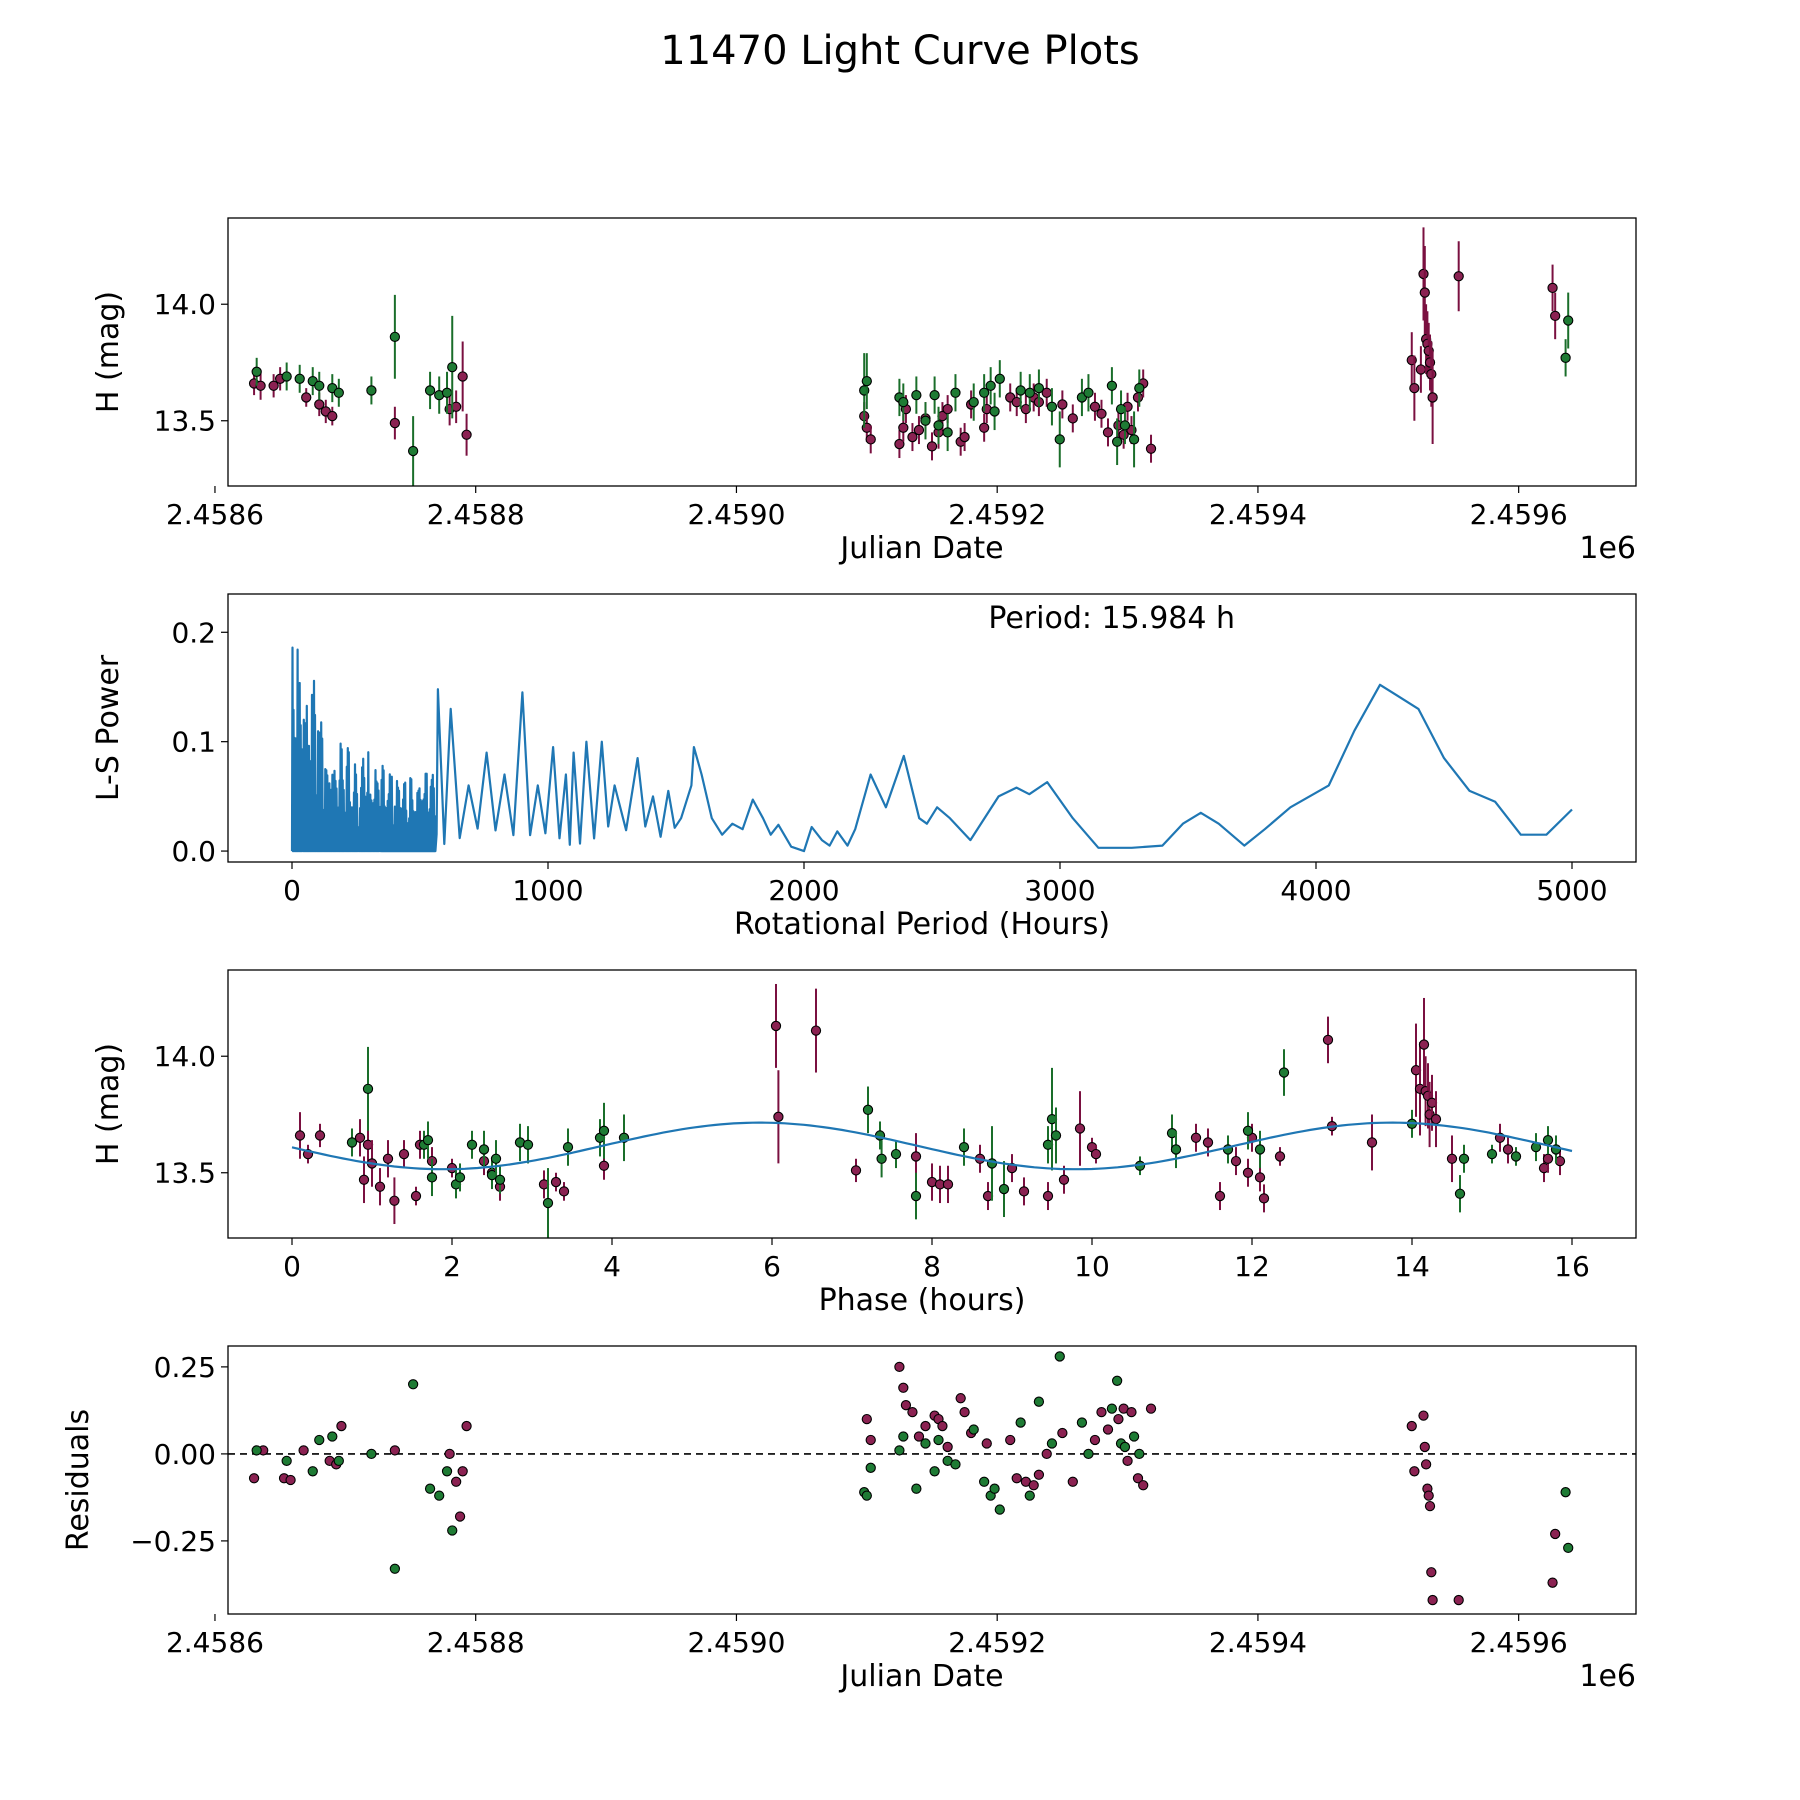 The height and width of the screenshot is (1800, 1800). What do you see at coordinates (185, 421) in the screenshot?
I see `y-tick-label: 13.5` at bounding box center [185, 421].